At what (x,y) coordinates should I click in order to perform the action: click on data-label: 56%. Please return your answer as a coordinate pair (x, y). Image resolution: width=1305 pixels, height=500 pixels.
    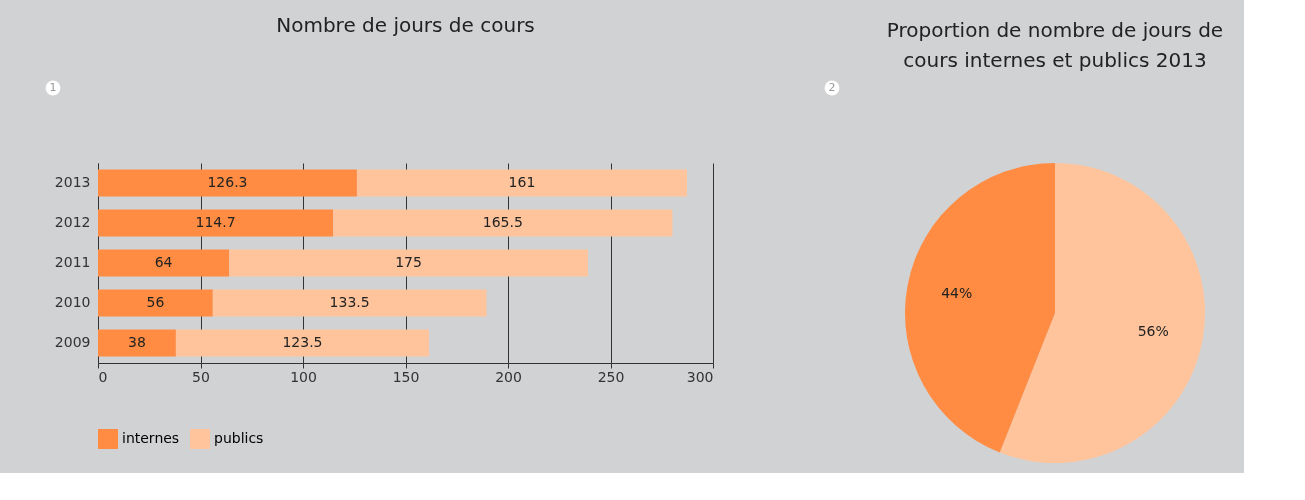
    Looking at the image, I should click on (1153, 330).